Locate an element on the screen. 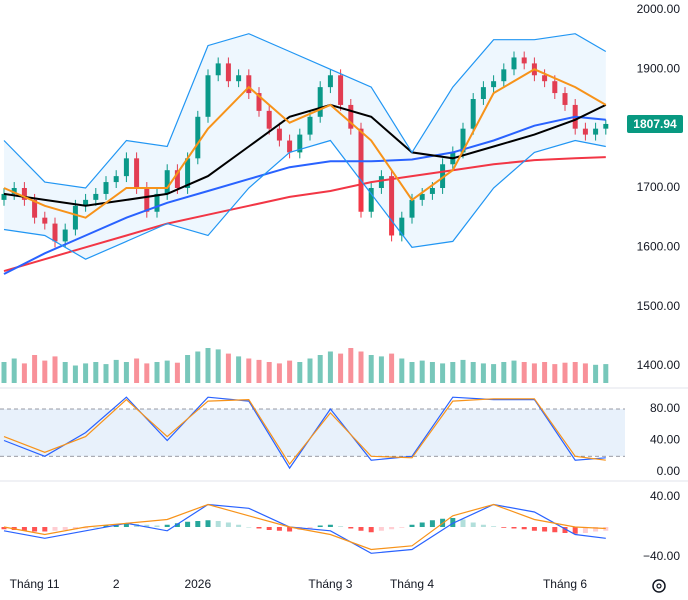 This screenshot has height=600, width=688. gear is located at coordinates (659, 586).